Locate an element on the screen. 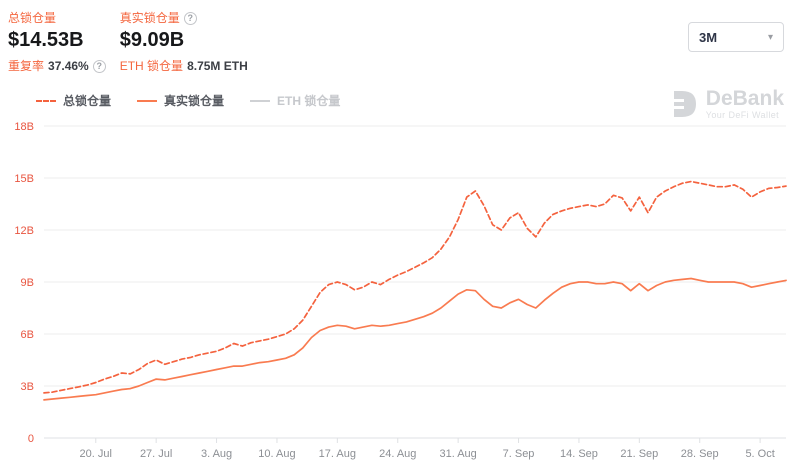 The image size is (800, 476). legend-label: ETH 锁仓量 is located at coordinates (309, 101).